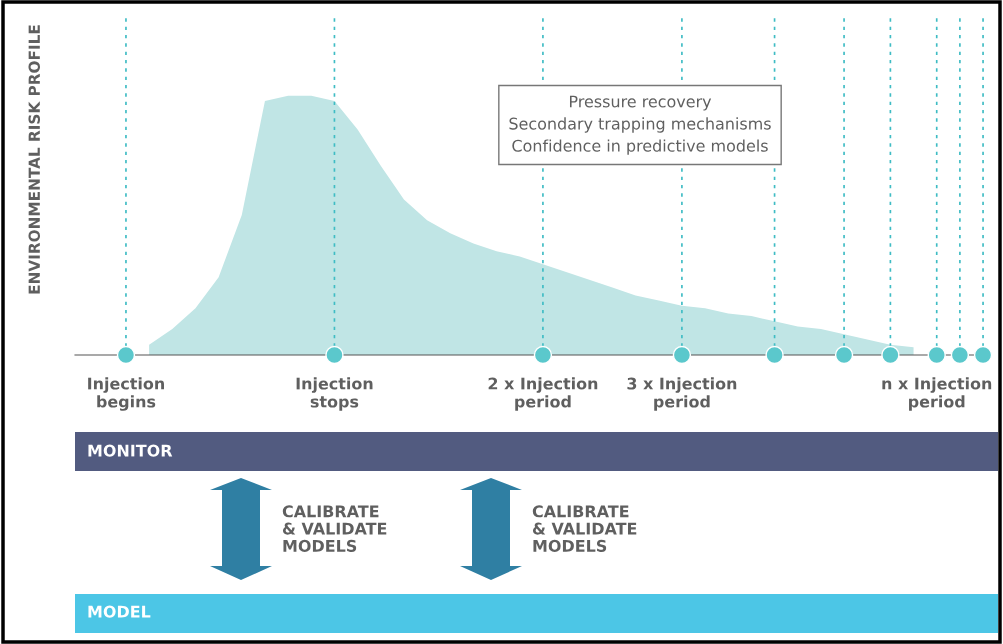  What do you see at coordinates (640, 125) in the screenshot?
I see `annotation: Pressure recovery Secondary trapping mechanisms Confidence in predictive models` at bounding box center [640, 125].